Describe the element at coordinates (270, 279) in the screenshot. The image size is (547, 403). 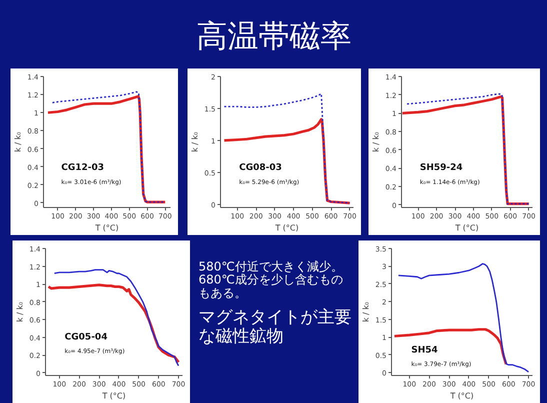
I see `text: 580℃付近で大きく減少。680℃成分を少し含むものもある。` at that location.